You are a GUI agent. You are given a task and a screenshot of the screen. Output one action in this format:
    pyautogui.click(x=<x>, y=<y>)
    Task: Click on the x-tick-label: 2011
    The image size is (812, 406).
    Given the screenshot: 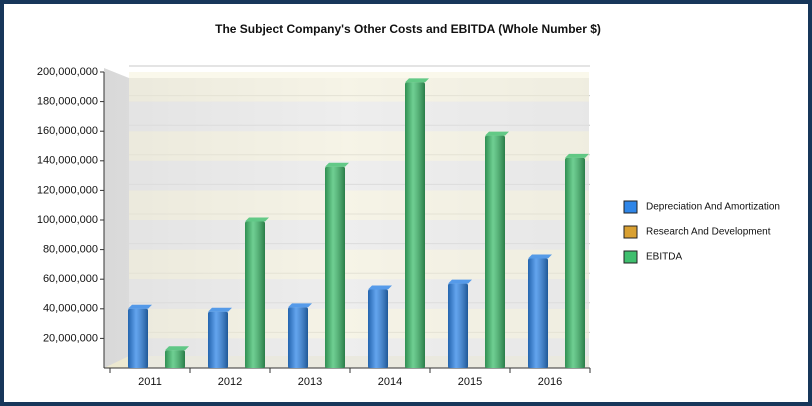 What is the action you would take?
    pyautogui.click(x=150, y=382)
    